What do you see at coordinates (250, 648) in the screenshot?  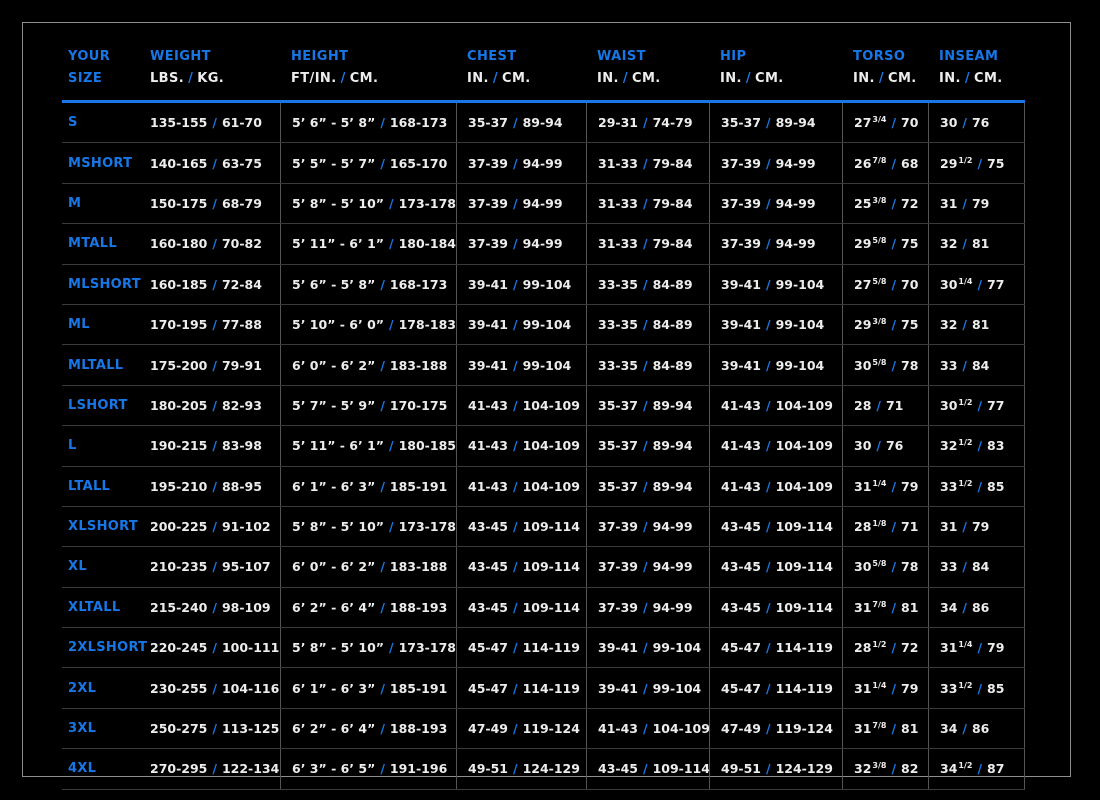 I see `weight-metric-value: 100-111` at bounding box center [250, 648].